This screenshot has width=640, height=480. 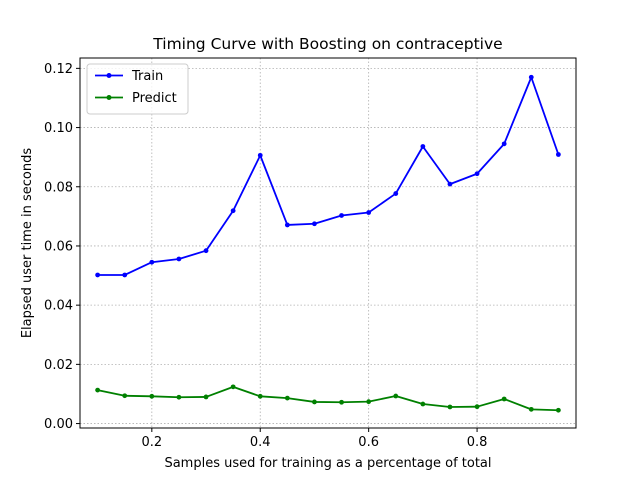 I want to click on legend: Train Predict, so click(x=137, y=89).